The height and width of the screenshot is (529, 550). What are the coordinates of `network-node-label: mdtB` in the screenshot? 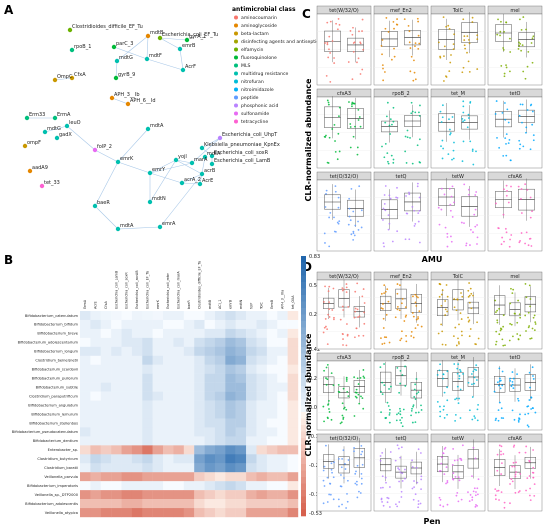 It's located at (157, 33).